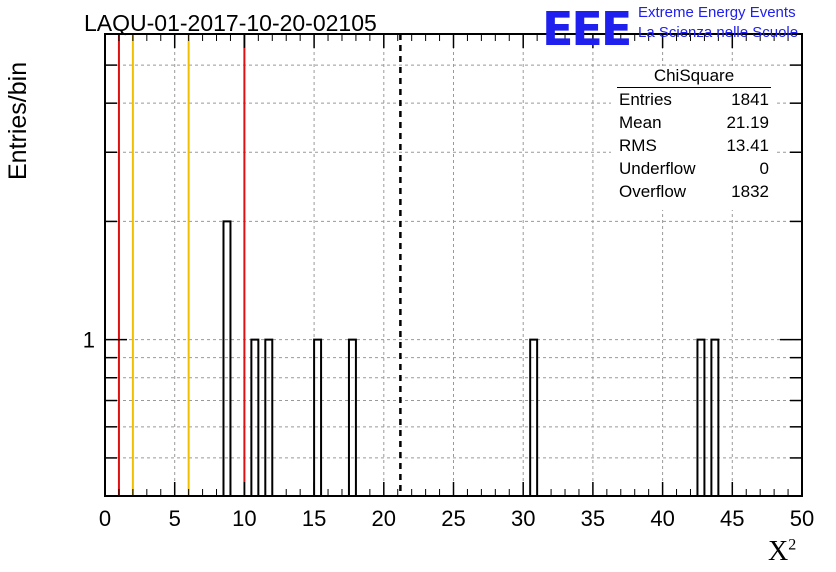  What do you see at coordinates (694, 191) in the screenshot?
I see `stats-row-overflow: Overflow 1832` at bounding box center [694, 191].